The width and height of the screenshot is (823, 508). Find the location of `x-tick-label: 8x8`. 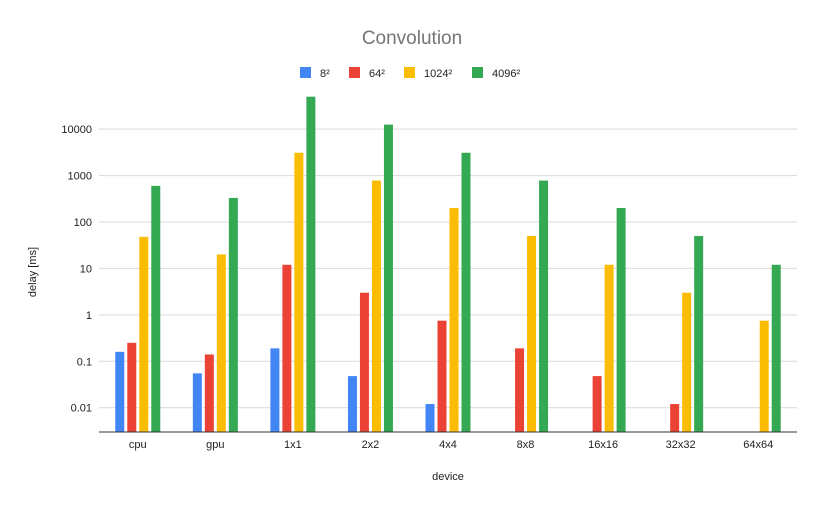

x-tick-label: 8x8 is located at coordinates (526, 445).